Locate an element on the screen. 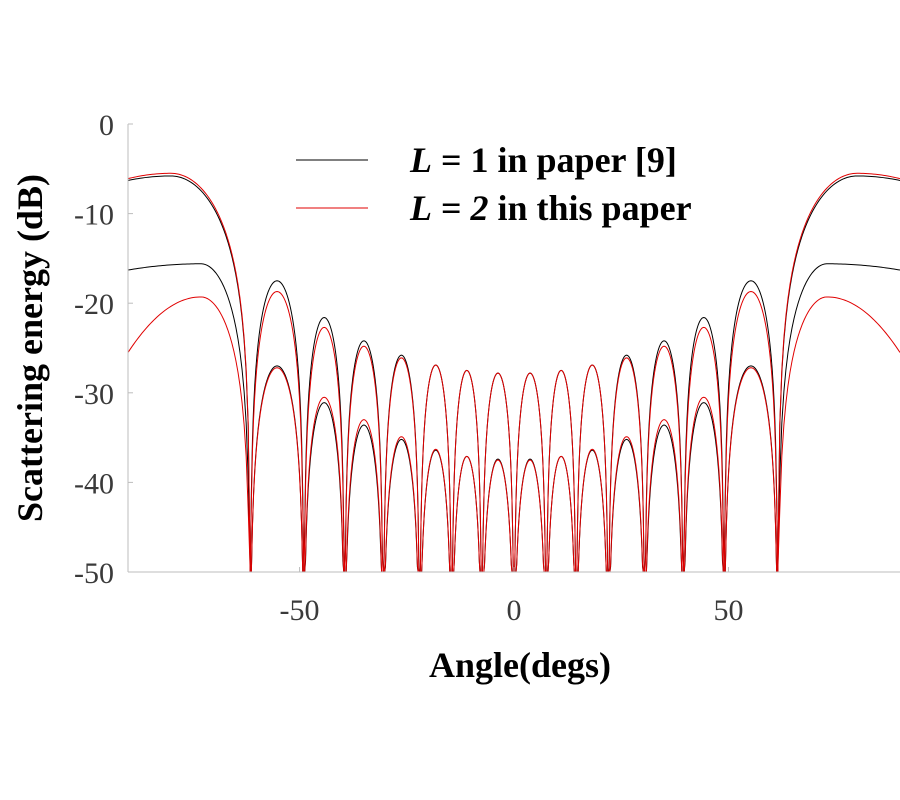 This screenshot has width=900, height=800. y-tick-label: -40 is located at coordinates (94, 483).